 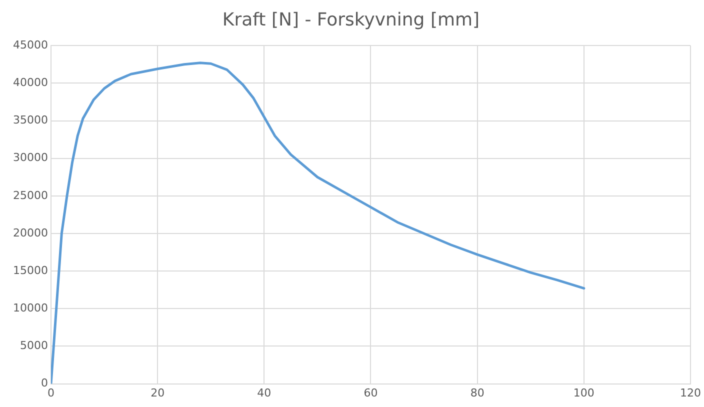 I want to click on x-tick-label: 40, so click(x=264, y=393).